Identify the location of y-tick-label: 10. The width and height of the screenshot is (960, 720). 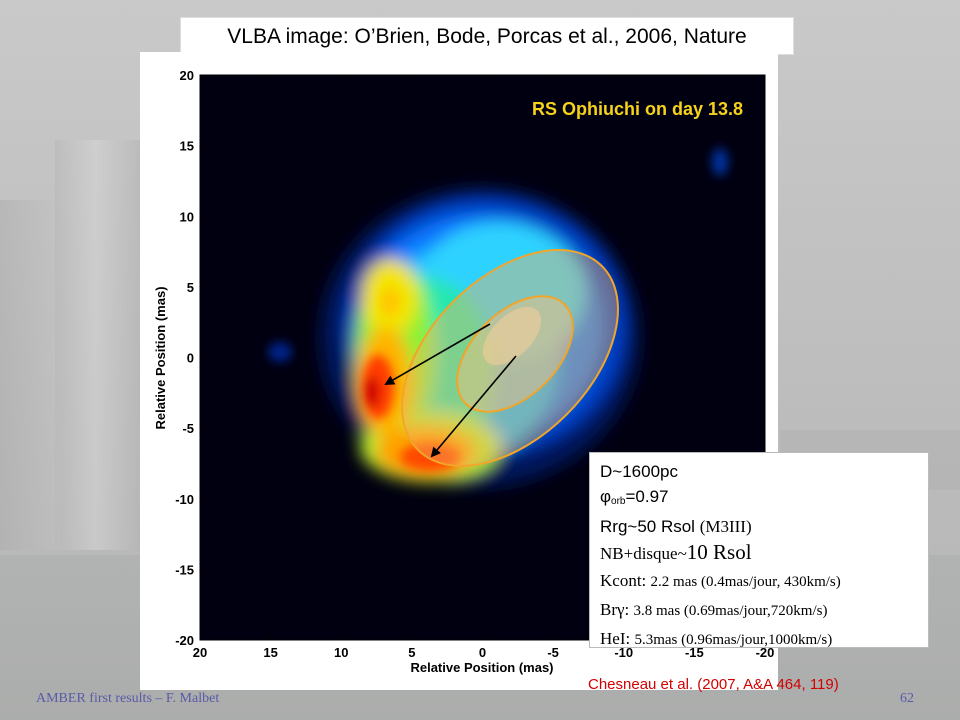
(187, 216).